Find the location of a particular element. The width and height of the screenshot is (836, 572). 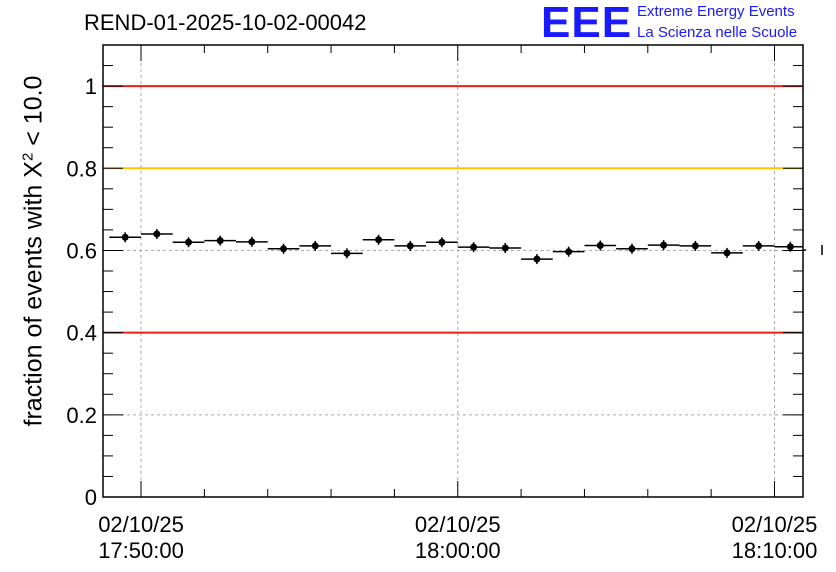

y-tick-label: 0.4 is located at coordinates (81, 333).